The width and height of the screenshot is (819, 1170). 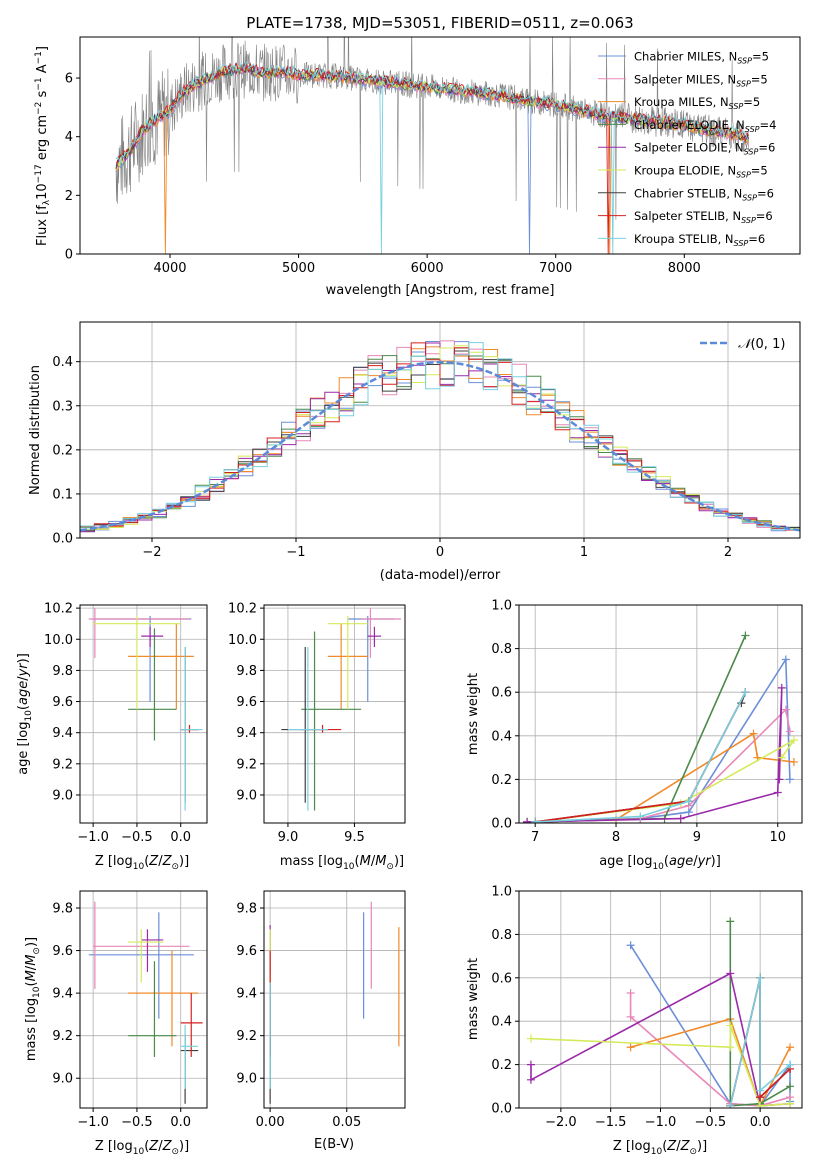 I want to click on age-vs-mass-frame, so click(x=334, y=714).